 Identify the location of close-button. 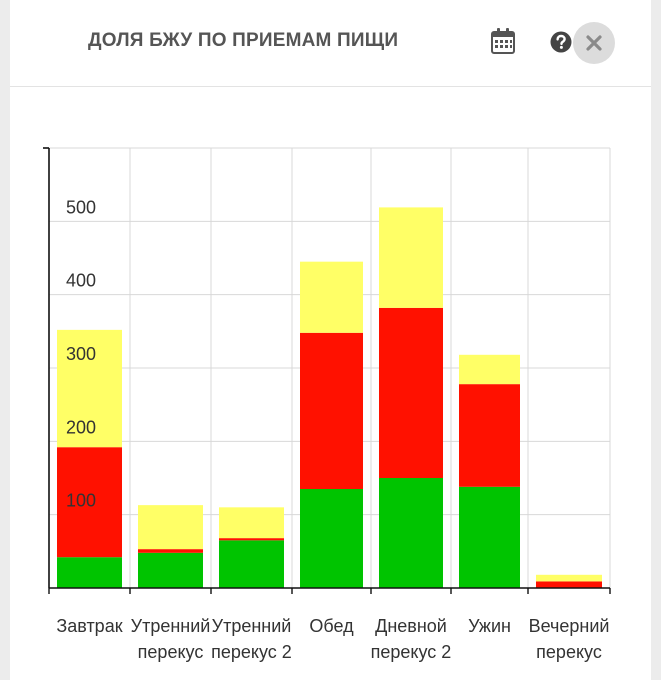
(594, 43).